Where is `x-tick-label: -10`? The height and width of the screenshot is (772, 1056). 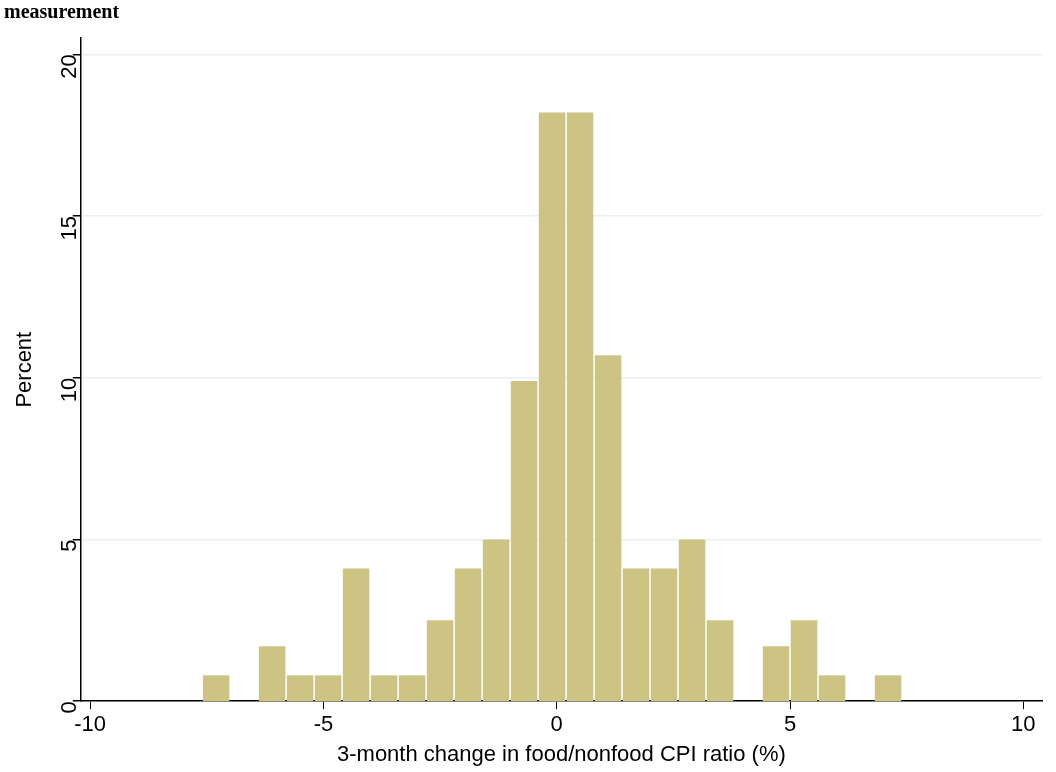 x-tick-label: -10 is located at coordinates (90, 724).